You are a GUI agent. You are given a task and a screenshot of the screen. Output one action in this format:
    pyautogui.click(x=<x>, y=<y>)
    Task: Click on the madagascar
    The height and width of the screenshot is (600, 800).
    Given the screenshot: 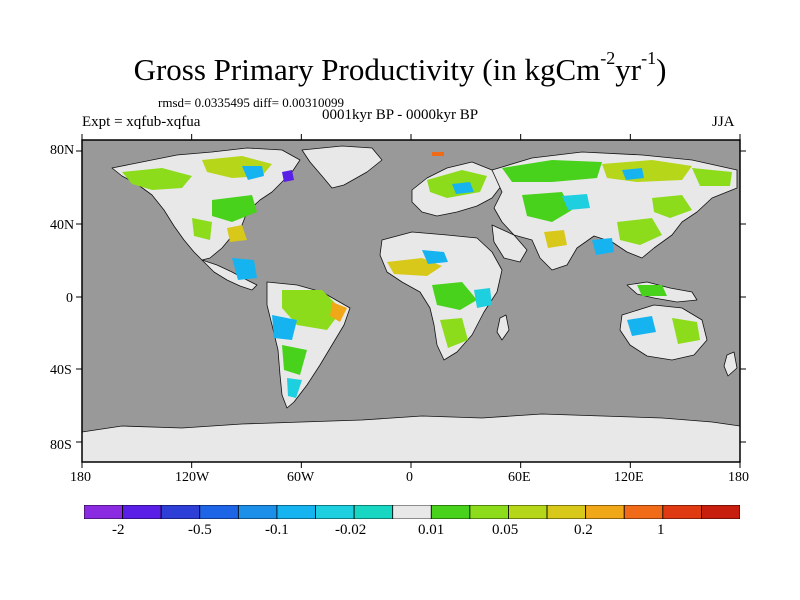 What is the action you would take?
    pyautogui.click(x=503, y=327)
    